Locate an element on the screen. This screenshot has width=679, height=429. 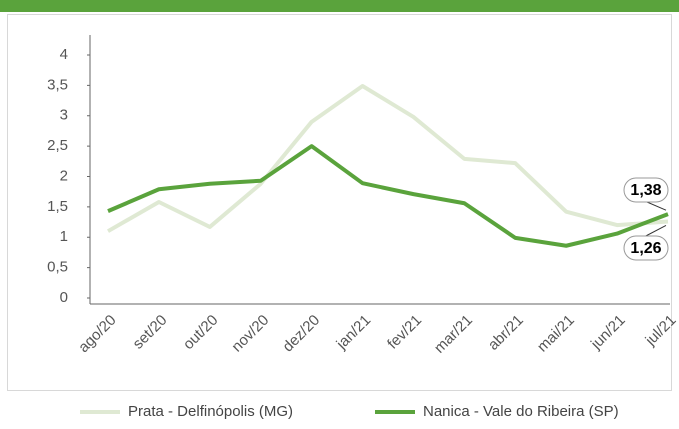
value-label: 1,38 is located at coordinates (645, 190).